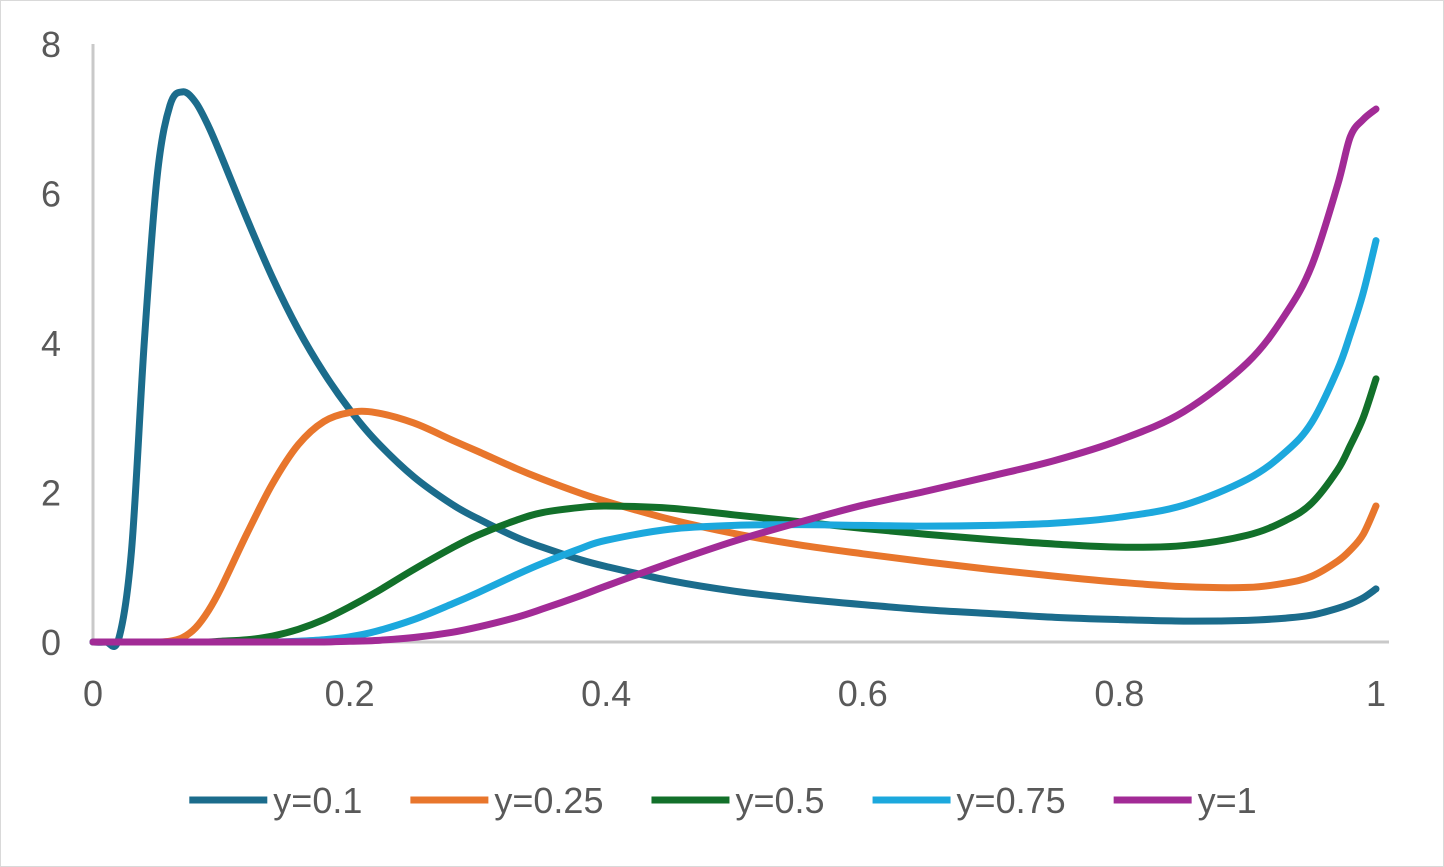 The image size is (1444, 867). What do you see at coordinates (93, 693) in the screenshot?
I see `x-tick-label: 0` at bounding box center [93, 693].